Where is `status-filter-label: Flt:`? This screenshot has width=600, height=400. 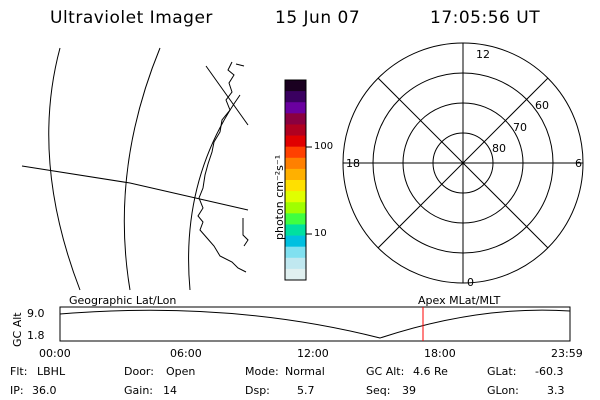
status-filter-label: Flt: is located at coordinates (19, 371).